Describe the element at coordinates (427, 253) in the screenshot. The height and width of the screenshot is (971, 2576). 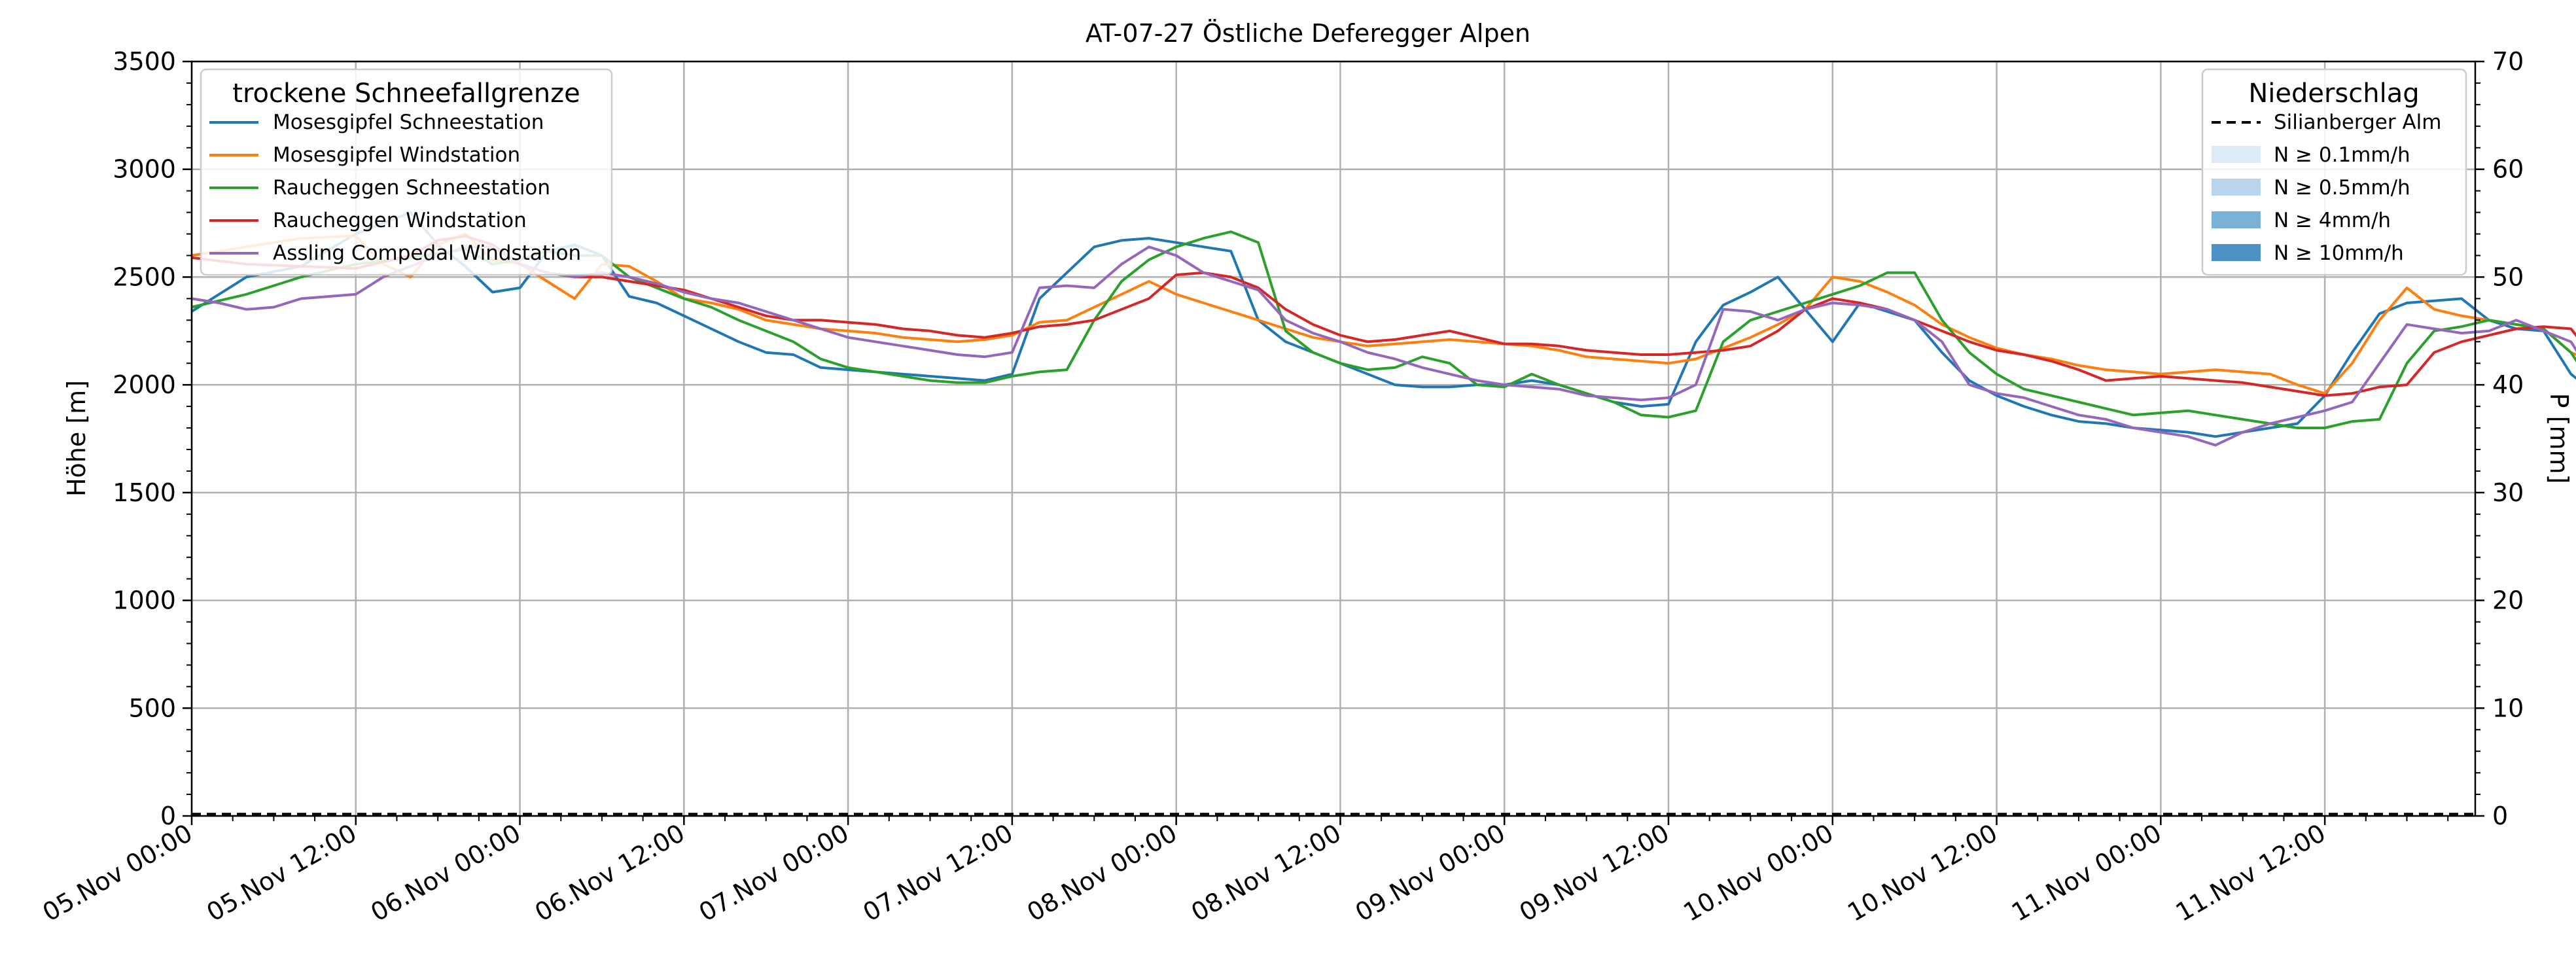
I see `legend-label: Assling Compedal Windstation` at that location.